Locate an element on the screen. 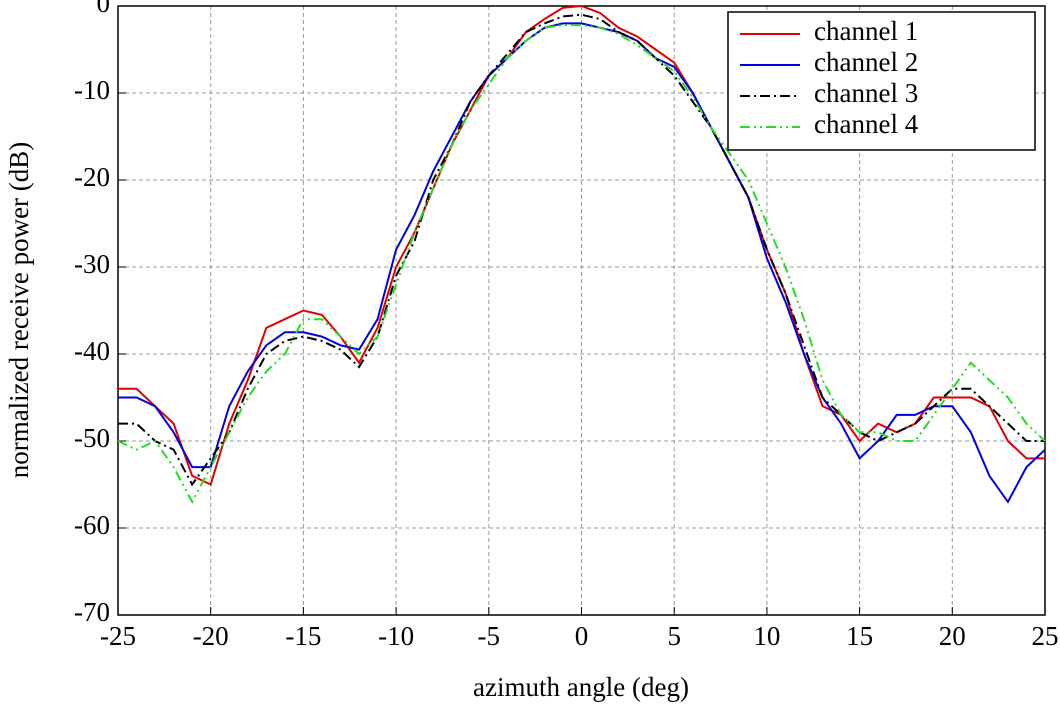 This screenshot has height=708, width=1060. y-tick-label: -70 is located at coordinates (92, 612).